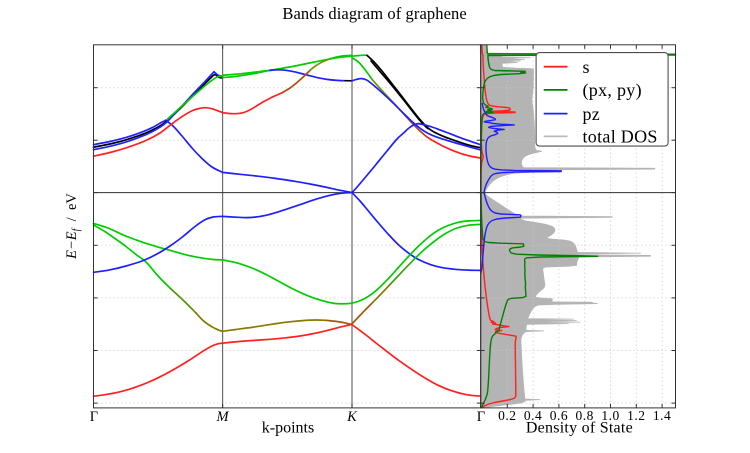  What do you see at coordinates (662, 415) in the screenshot?
I see `svg-text: 1.4` at bounding box center [662, 415].